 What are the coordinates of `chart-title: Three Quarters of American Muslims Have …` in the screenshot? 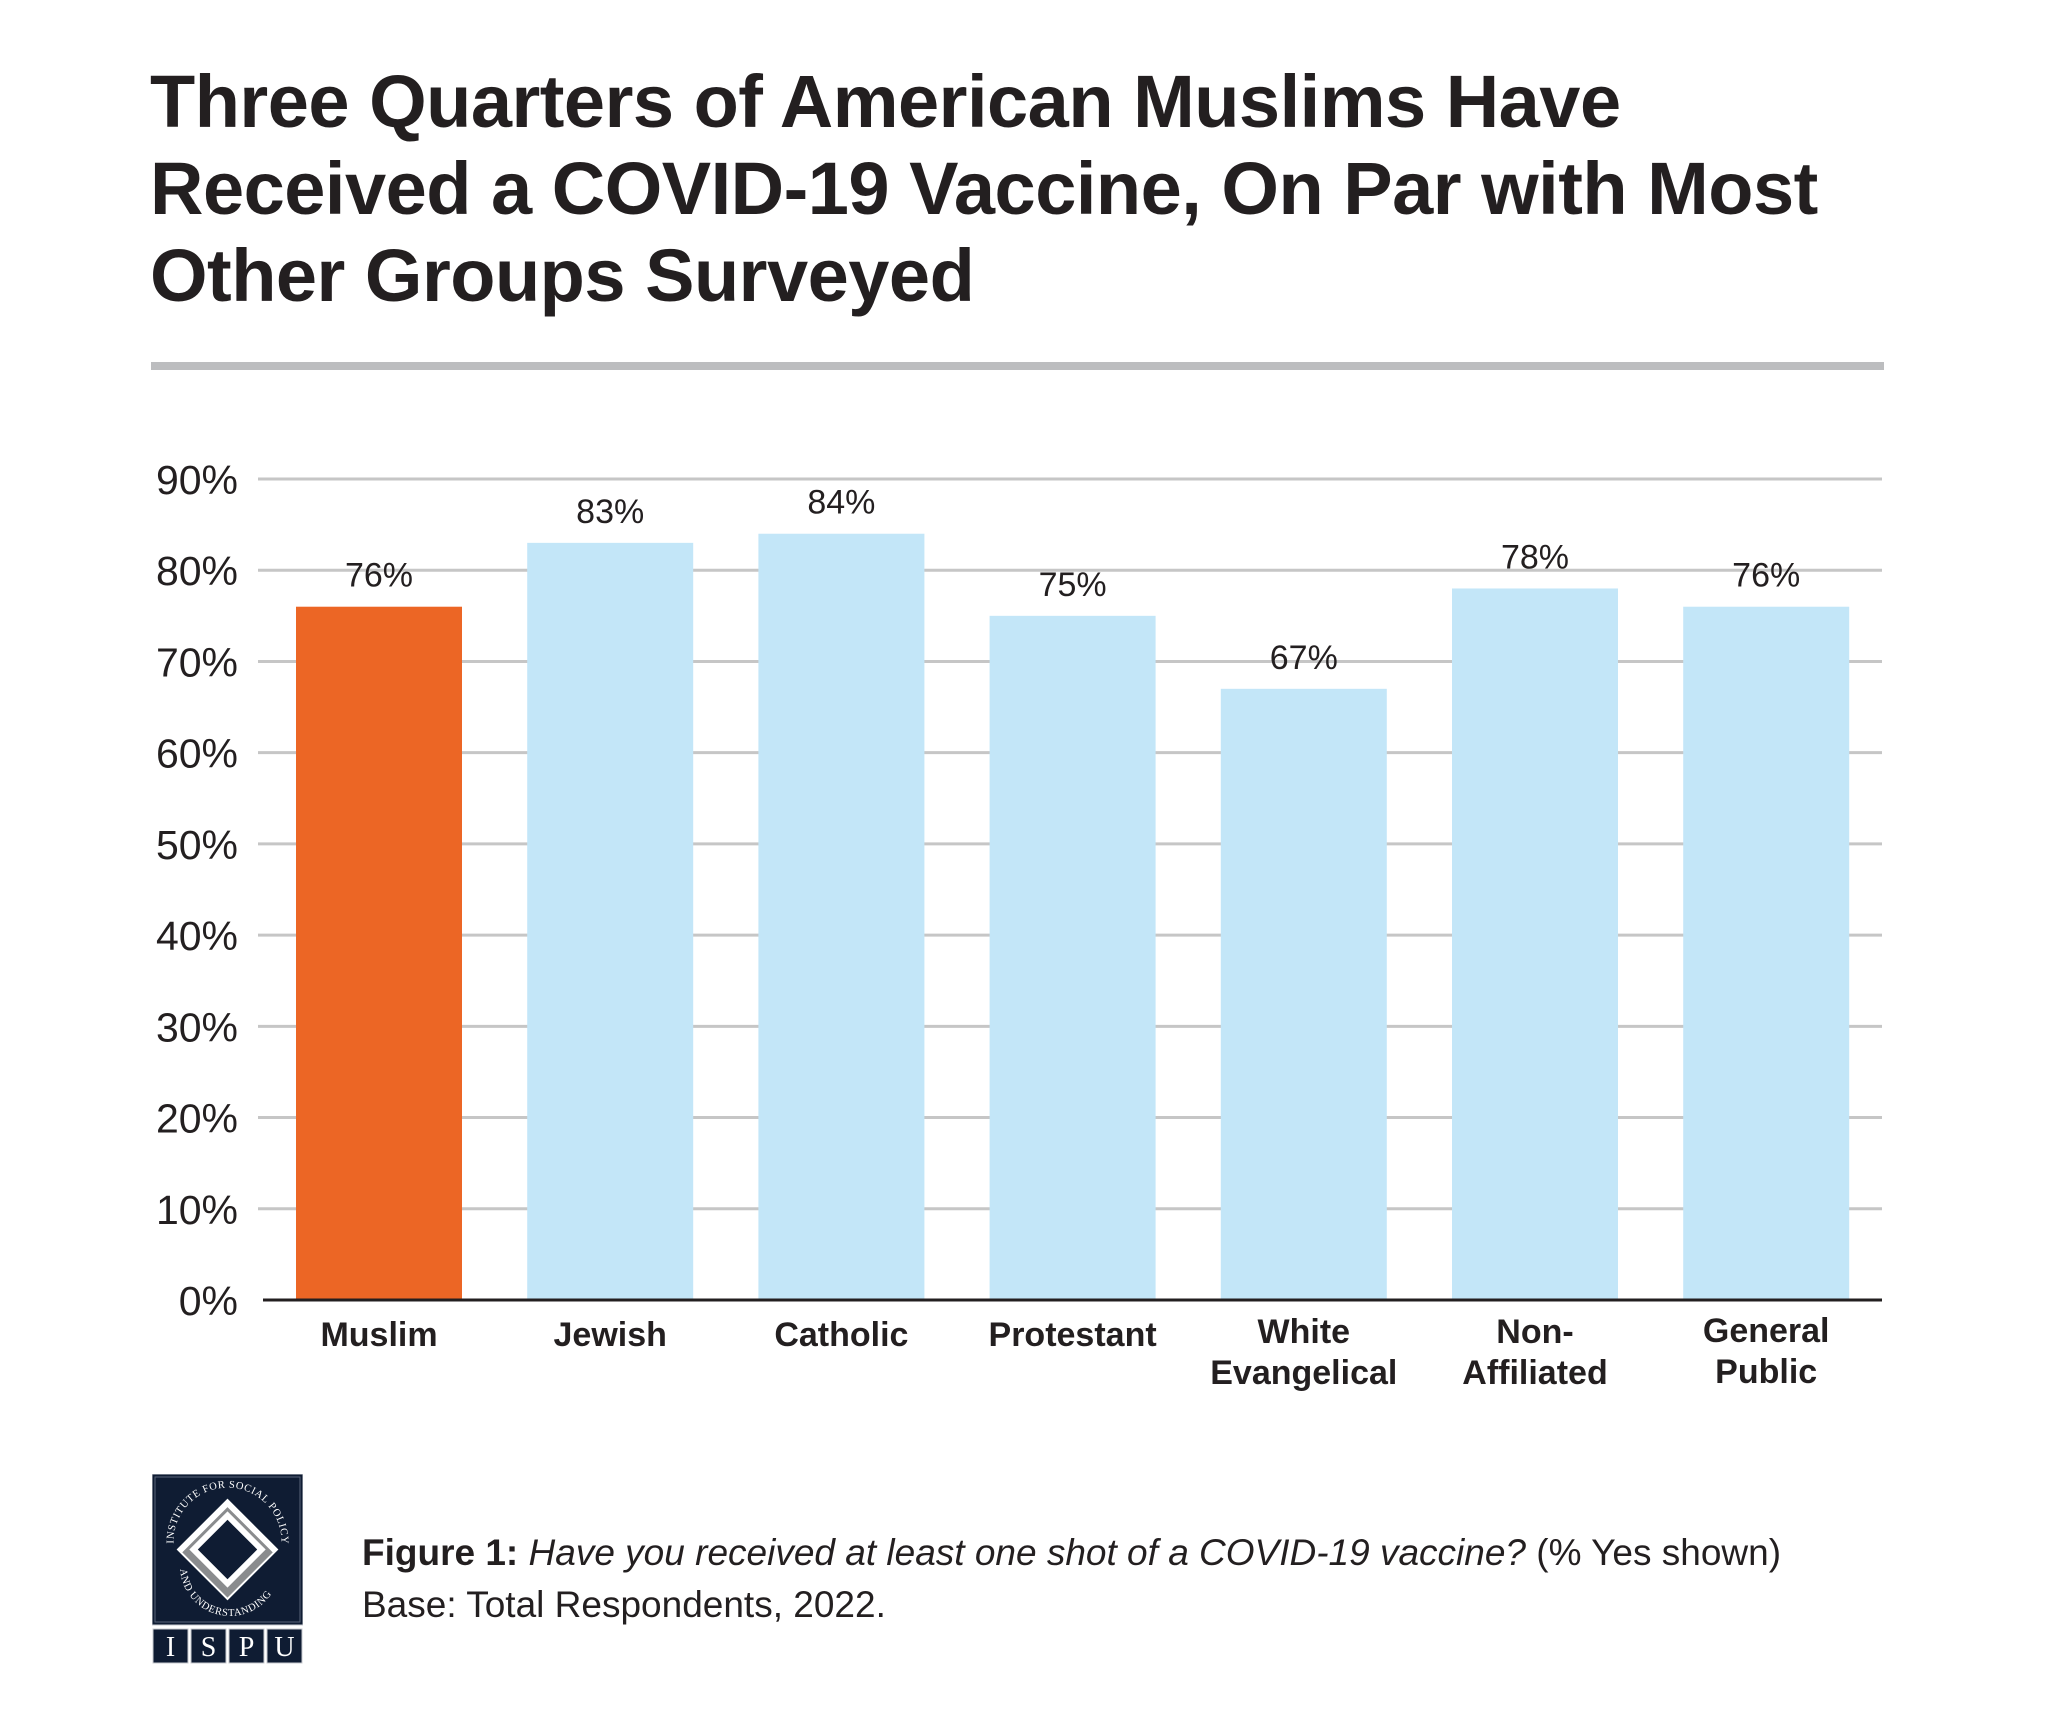 It's located at (1030, 188).